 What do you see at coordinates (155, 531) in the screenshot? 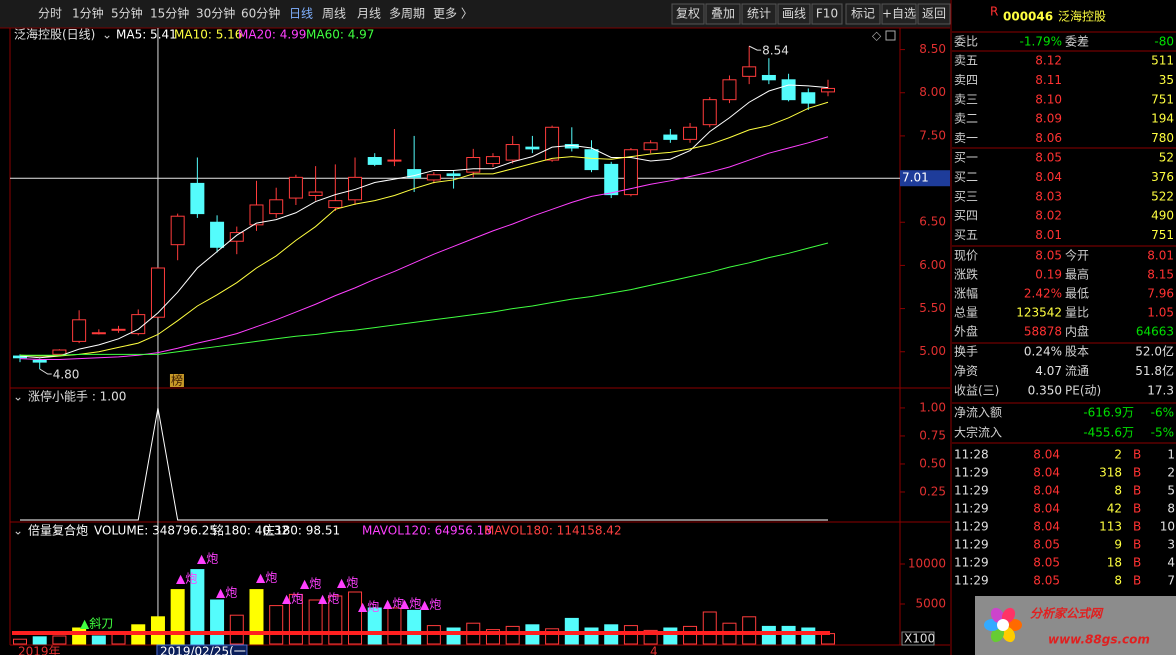
I see `volume-label: VOLUME: 348796.25` at bounding box center [155, 531].